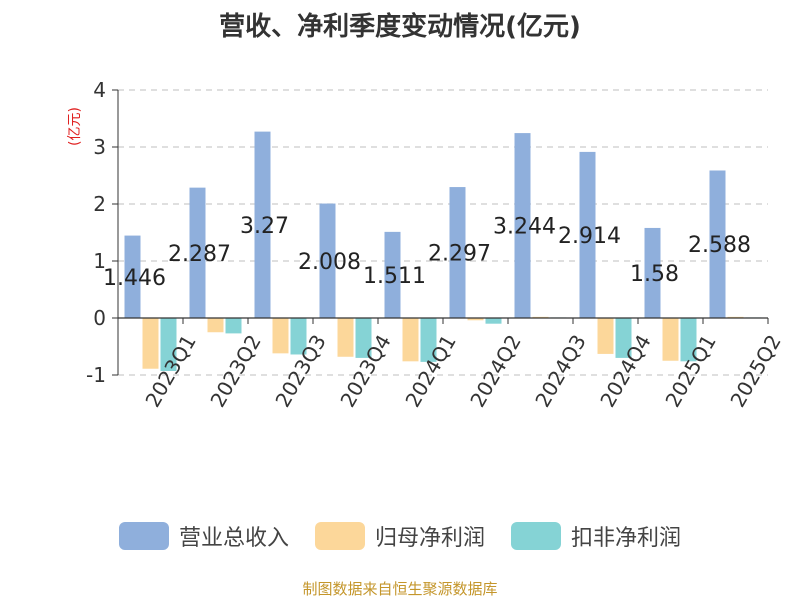  What do you see at coordinates (99, 204) in the screenshot?
I see `y-tick-label: 2` at bounding box center [99, 204].